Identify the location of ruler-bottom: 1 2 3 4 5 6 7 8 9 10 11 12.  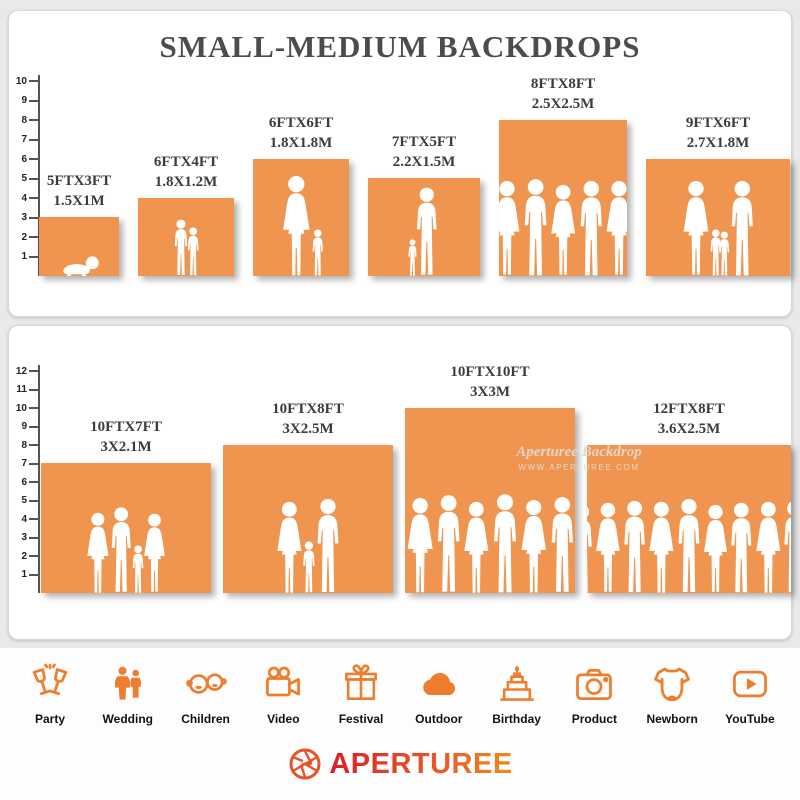
(26, 479).